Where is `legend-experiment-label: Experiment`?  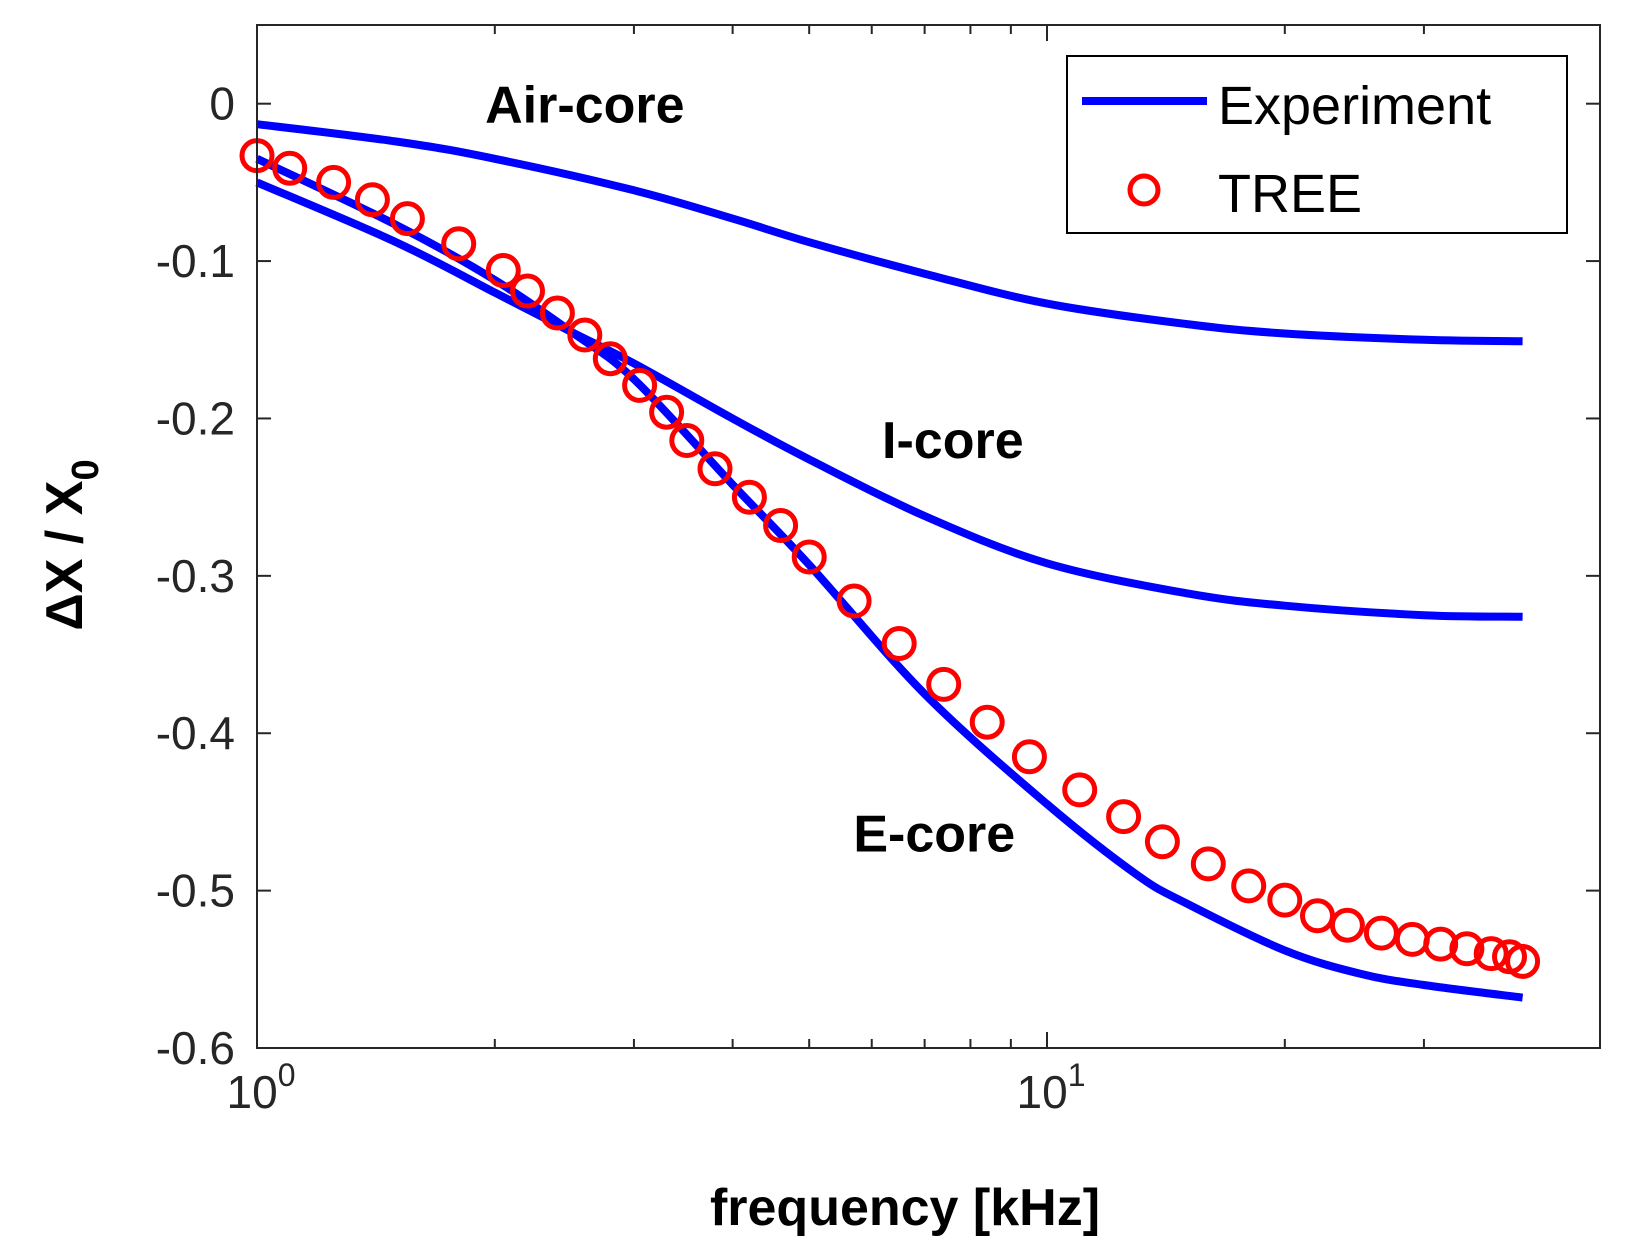 legend-experiment-label: Experiment is located at coordinates (1354, 106).